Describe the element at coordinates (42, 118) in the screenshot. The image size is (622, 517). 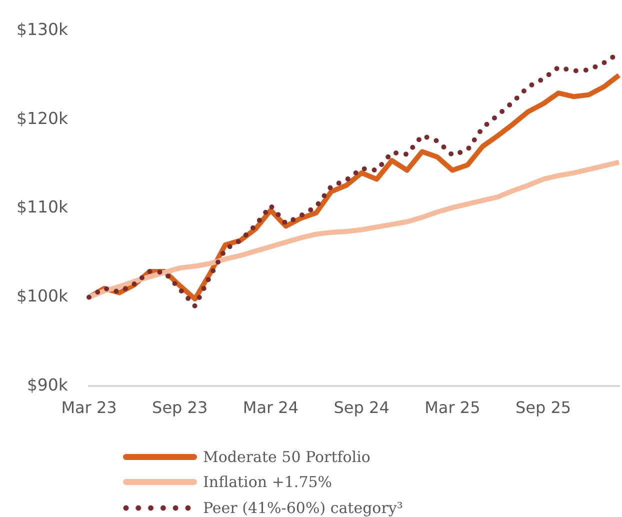
I see `y-tick-label: $120k` at that location.